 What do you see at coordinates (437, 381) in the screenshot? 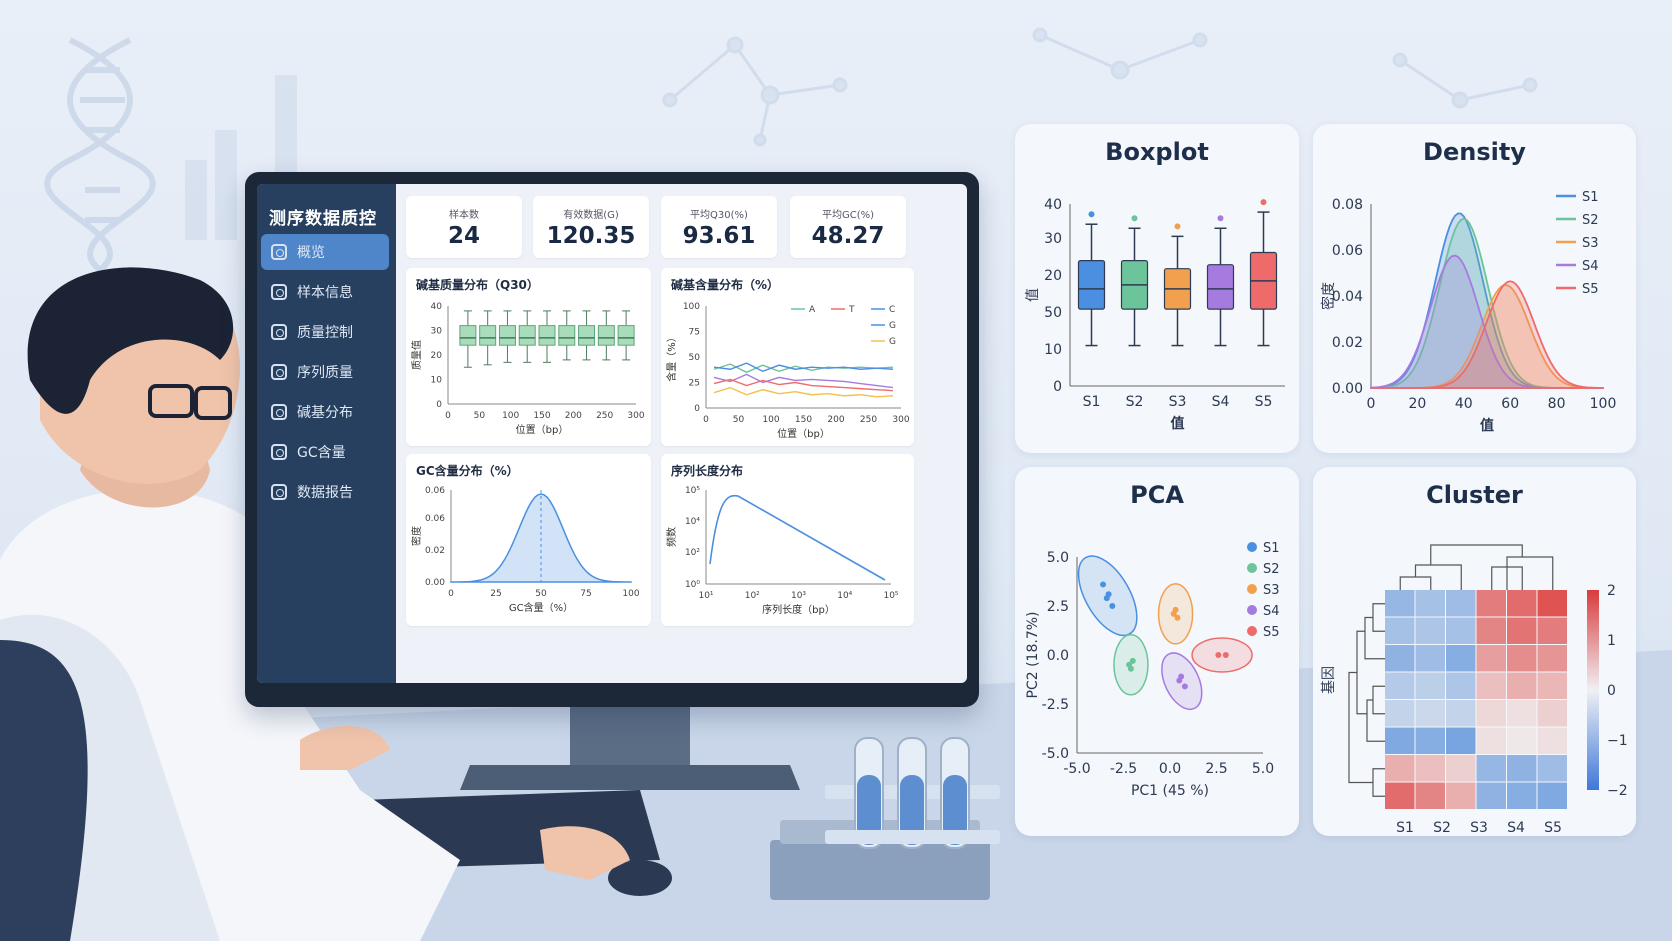
I see `y-tick-label: 10` at bounding box center [437, 381].